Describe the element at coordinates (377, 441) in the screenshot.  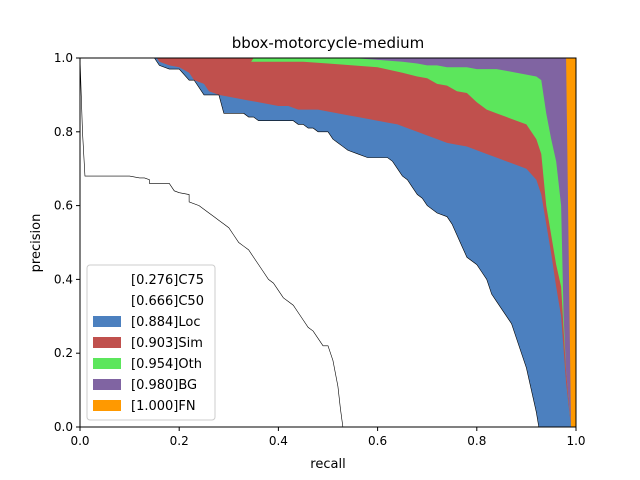
I see `x-tick-label: 0.6` at that location.